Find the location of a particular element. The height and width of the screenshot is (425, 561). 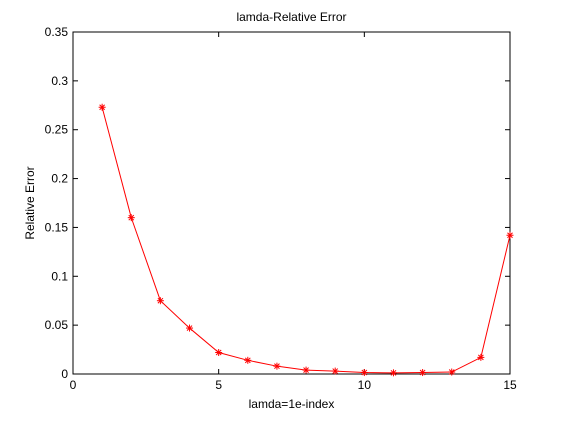

y-tick-label: 0.35 is located at coordinates (57, 32).